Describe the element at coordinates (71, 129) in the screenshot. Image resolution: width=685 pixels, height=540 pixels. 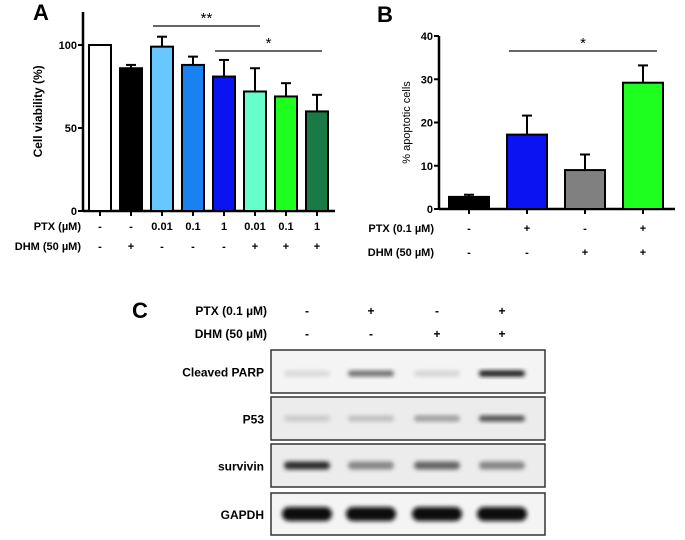
I see `y-tick-label: 50` at that location.